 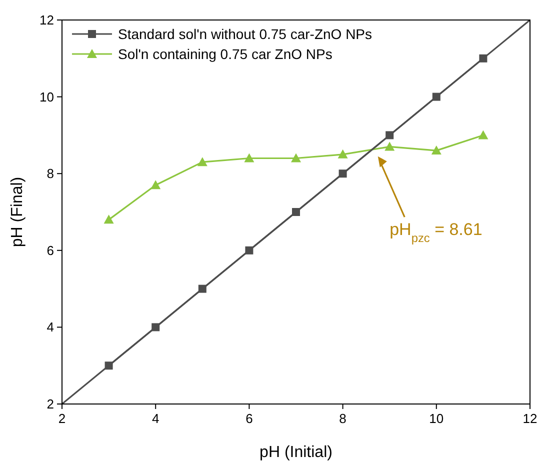 I want to click on x-tick-label: 4, so click(x=156, y=418).